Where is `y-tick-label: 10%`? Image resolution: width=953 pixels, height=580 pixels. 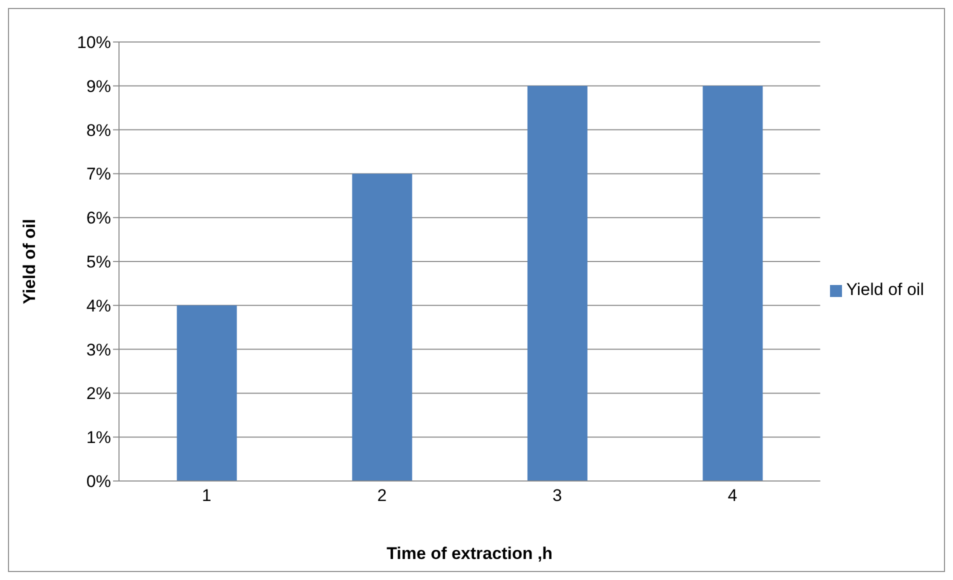
y-tick-label: 10% is located at coordinates (93, 42).